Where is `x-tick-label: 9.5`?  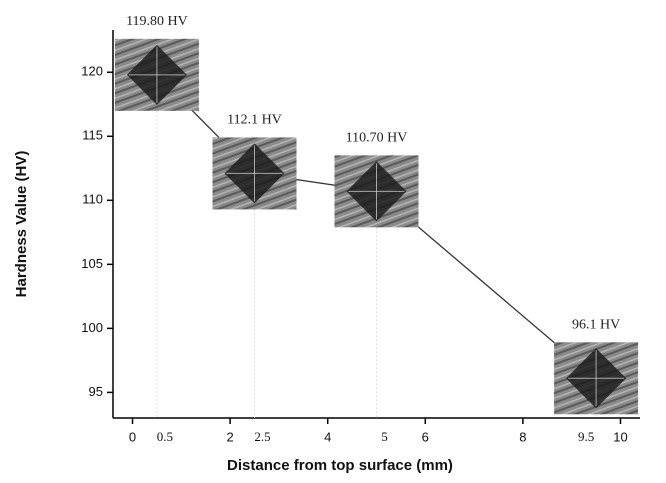 x-tick-label: 9.5 is located at coordinates (586, 436).